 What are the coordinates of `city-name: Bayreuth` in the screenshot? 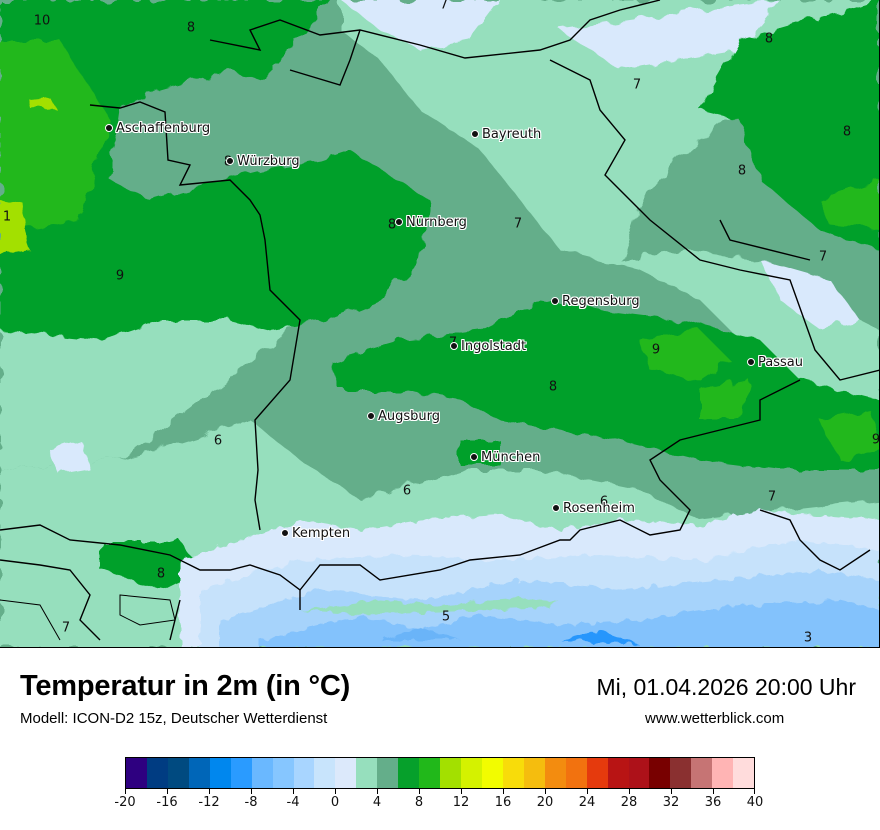 It's located at (512, 134).